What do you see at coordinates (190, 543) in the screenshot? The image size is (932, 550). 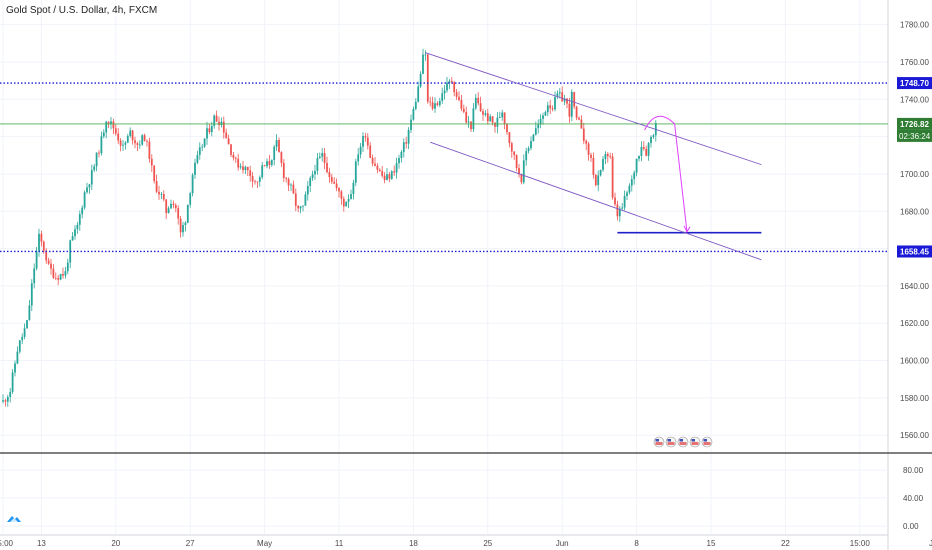 I see `x-tick-label: 27` at bounding box center [190, 543].